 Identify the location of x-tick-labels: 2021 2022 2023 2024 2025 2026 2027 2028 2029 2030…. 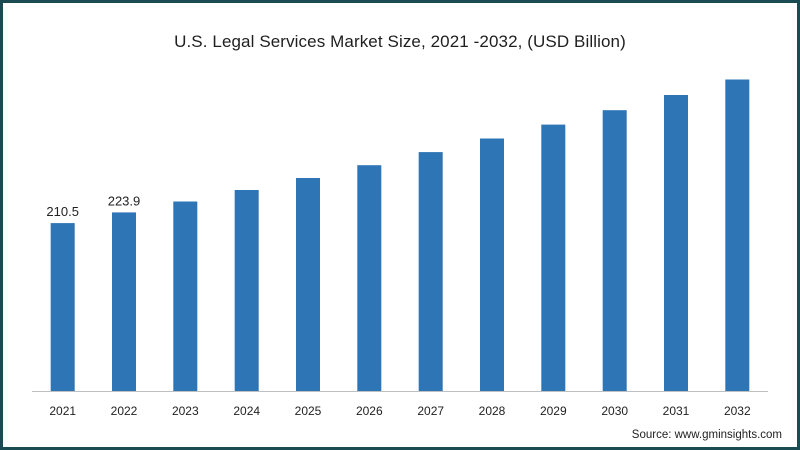
(400, 411).